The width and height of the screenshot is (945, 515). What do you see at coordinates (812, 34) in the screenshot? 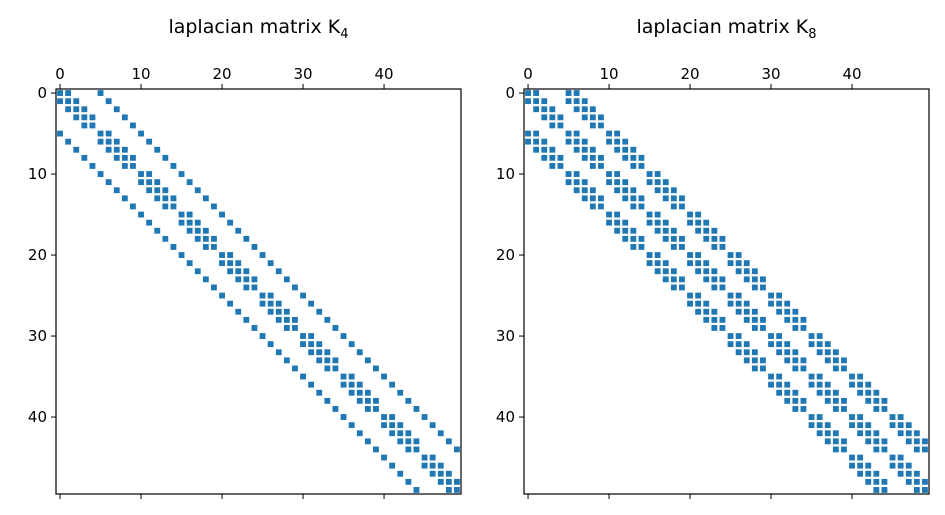
I see `chart-title-subscript: 8` at bounding box center [812, 34].